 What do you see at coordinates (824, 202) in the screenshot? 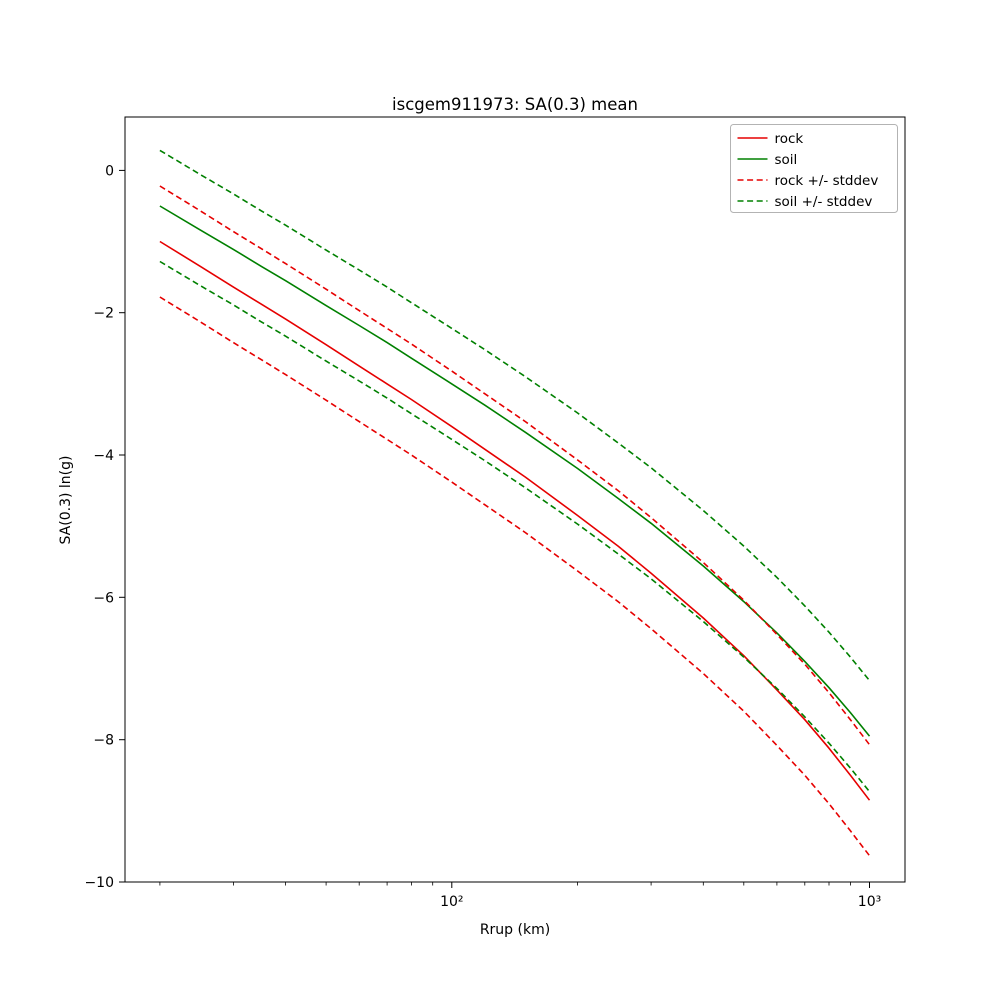
I see `legend-label: soil +/- stddev` at bounding box center [824, 202].